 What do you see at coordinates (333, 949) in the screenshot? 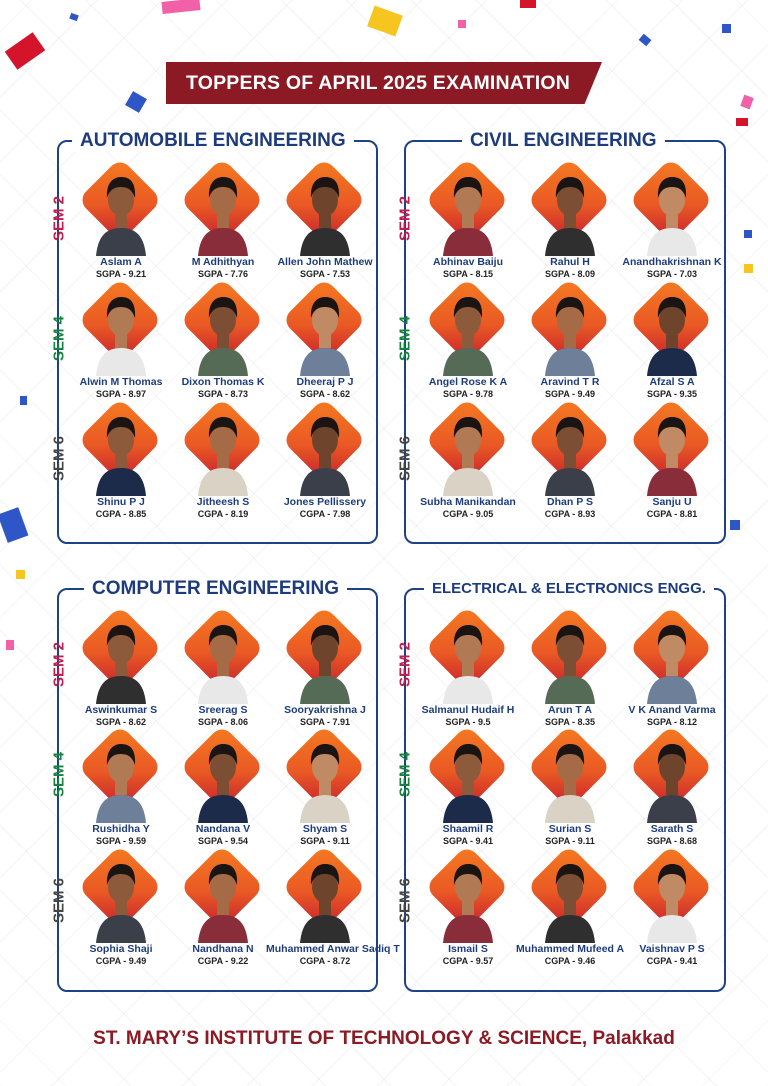
I see `student-name: Muhammed Anwar Sadiq T` at bounding box center [333, 949].